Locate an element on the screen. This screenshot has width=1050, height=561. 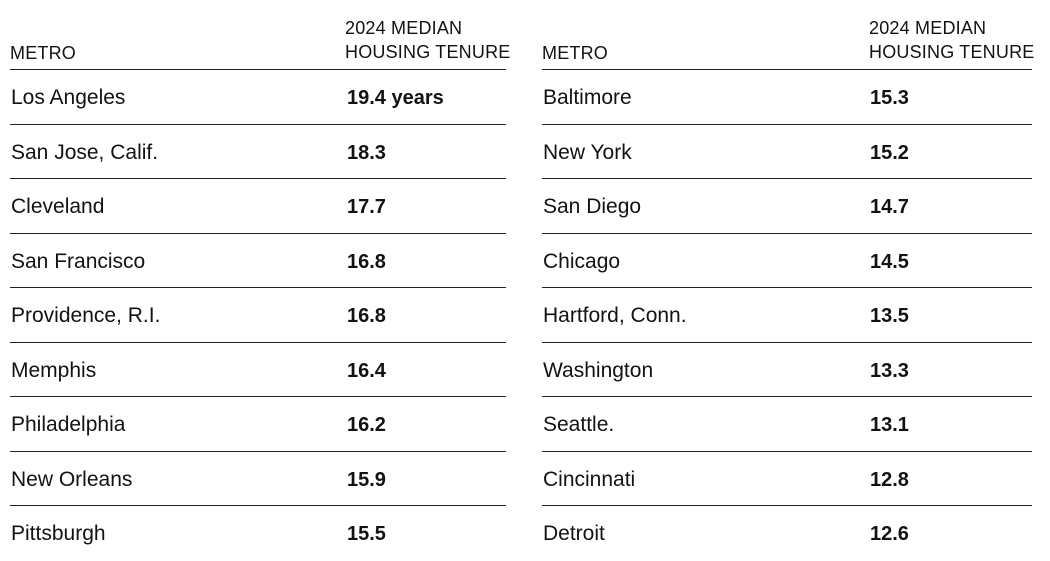
tenure-number: 19.4 is located at coordinates (366, 98).